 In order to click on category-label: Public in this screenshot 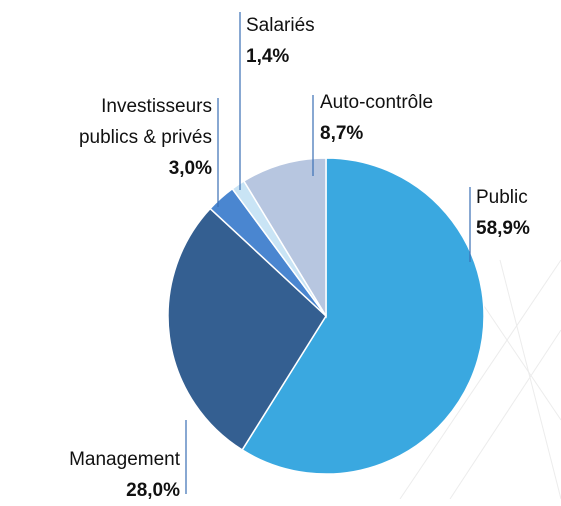, I will do `click(502, 197)`.